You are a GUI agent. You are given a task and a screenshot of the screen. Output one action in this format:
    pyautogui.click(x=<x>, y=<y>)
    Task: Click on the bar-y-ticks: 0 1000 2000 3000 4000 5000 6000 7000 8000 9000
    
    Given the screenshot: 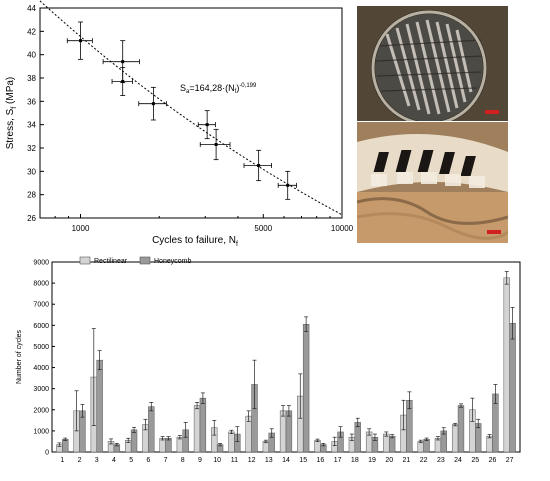 What is the action you would take?
    pyautogui.click(x=44, y=358)
    